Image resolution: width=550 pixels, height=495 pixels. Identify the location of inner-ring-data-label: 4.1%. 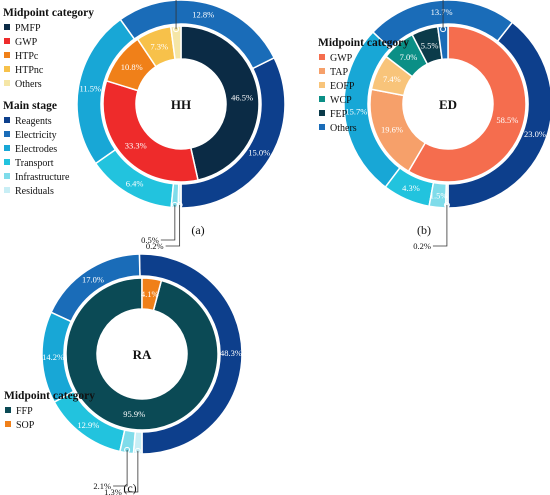
(150, 294).